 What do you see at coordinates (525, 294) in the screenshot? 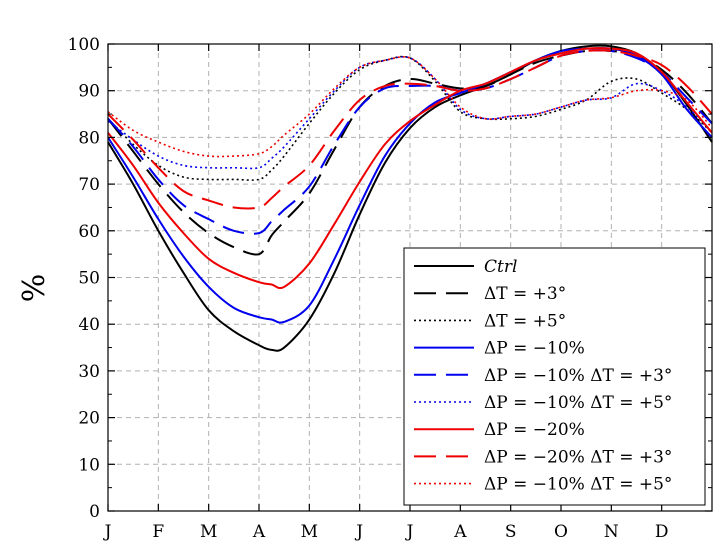
I see `legend-label-1: ΔT = +3°` at bounding box center [525, 294].